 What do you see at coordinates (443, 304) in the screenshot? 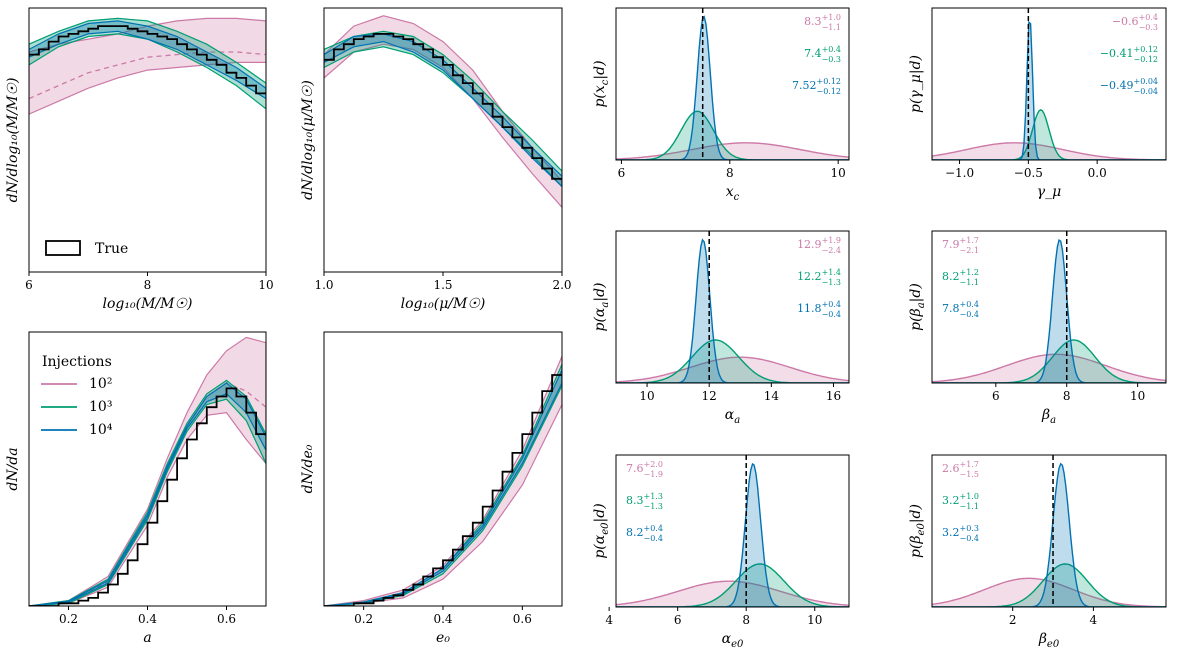
I see `x-axis-label: log₁₀(μ/M☉)` at bounding box center [443, 304].